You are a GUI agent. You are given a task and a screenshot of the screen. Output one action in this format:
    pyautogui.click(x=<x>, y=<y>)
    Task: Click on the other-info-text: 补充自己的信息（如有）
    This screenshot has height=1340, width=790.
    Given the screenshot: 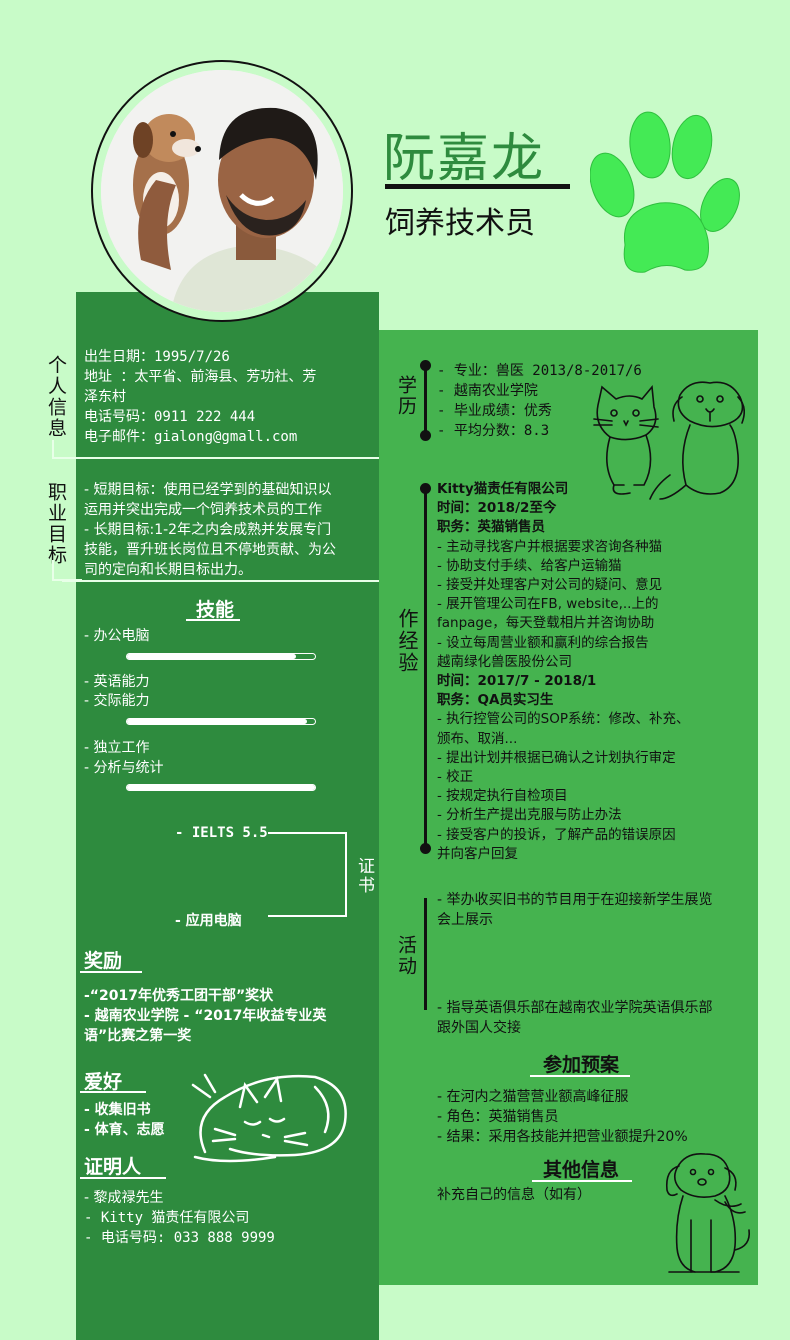 What is the action you would take?
    pyautogui.click(x=514, y=1195)
    